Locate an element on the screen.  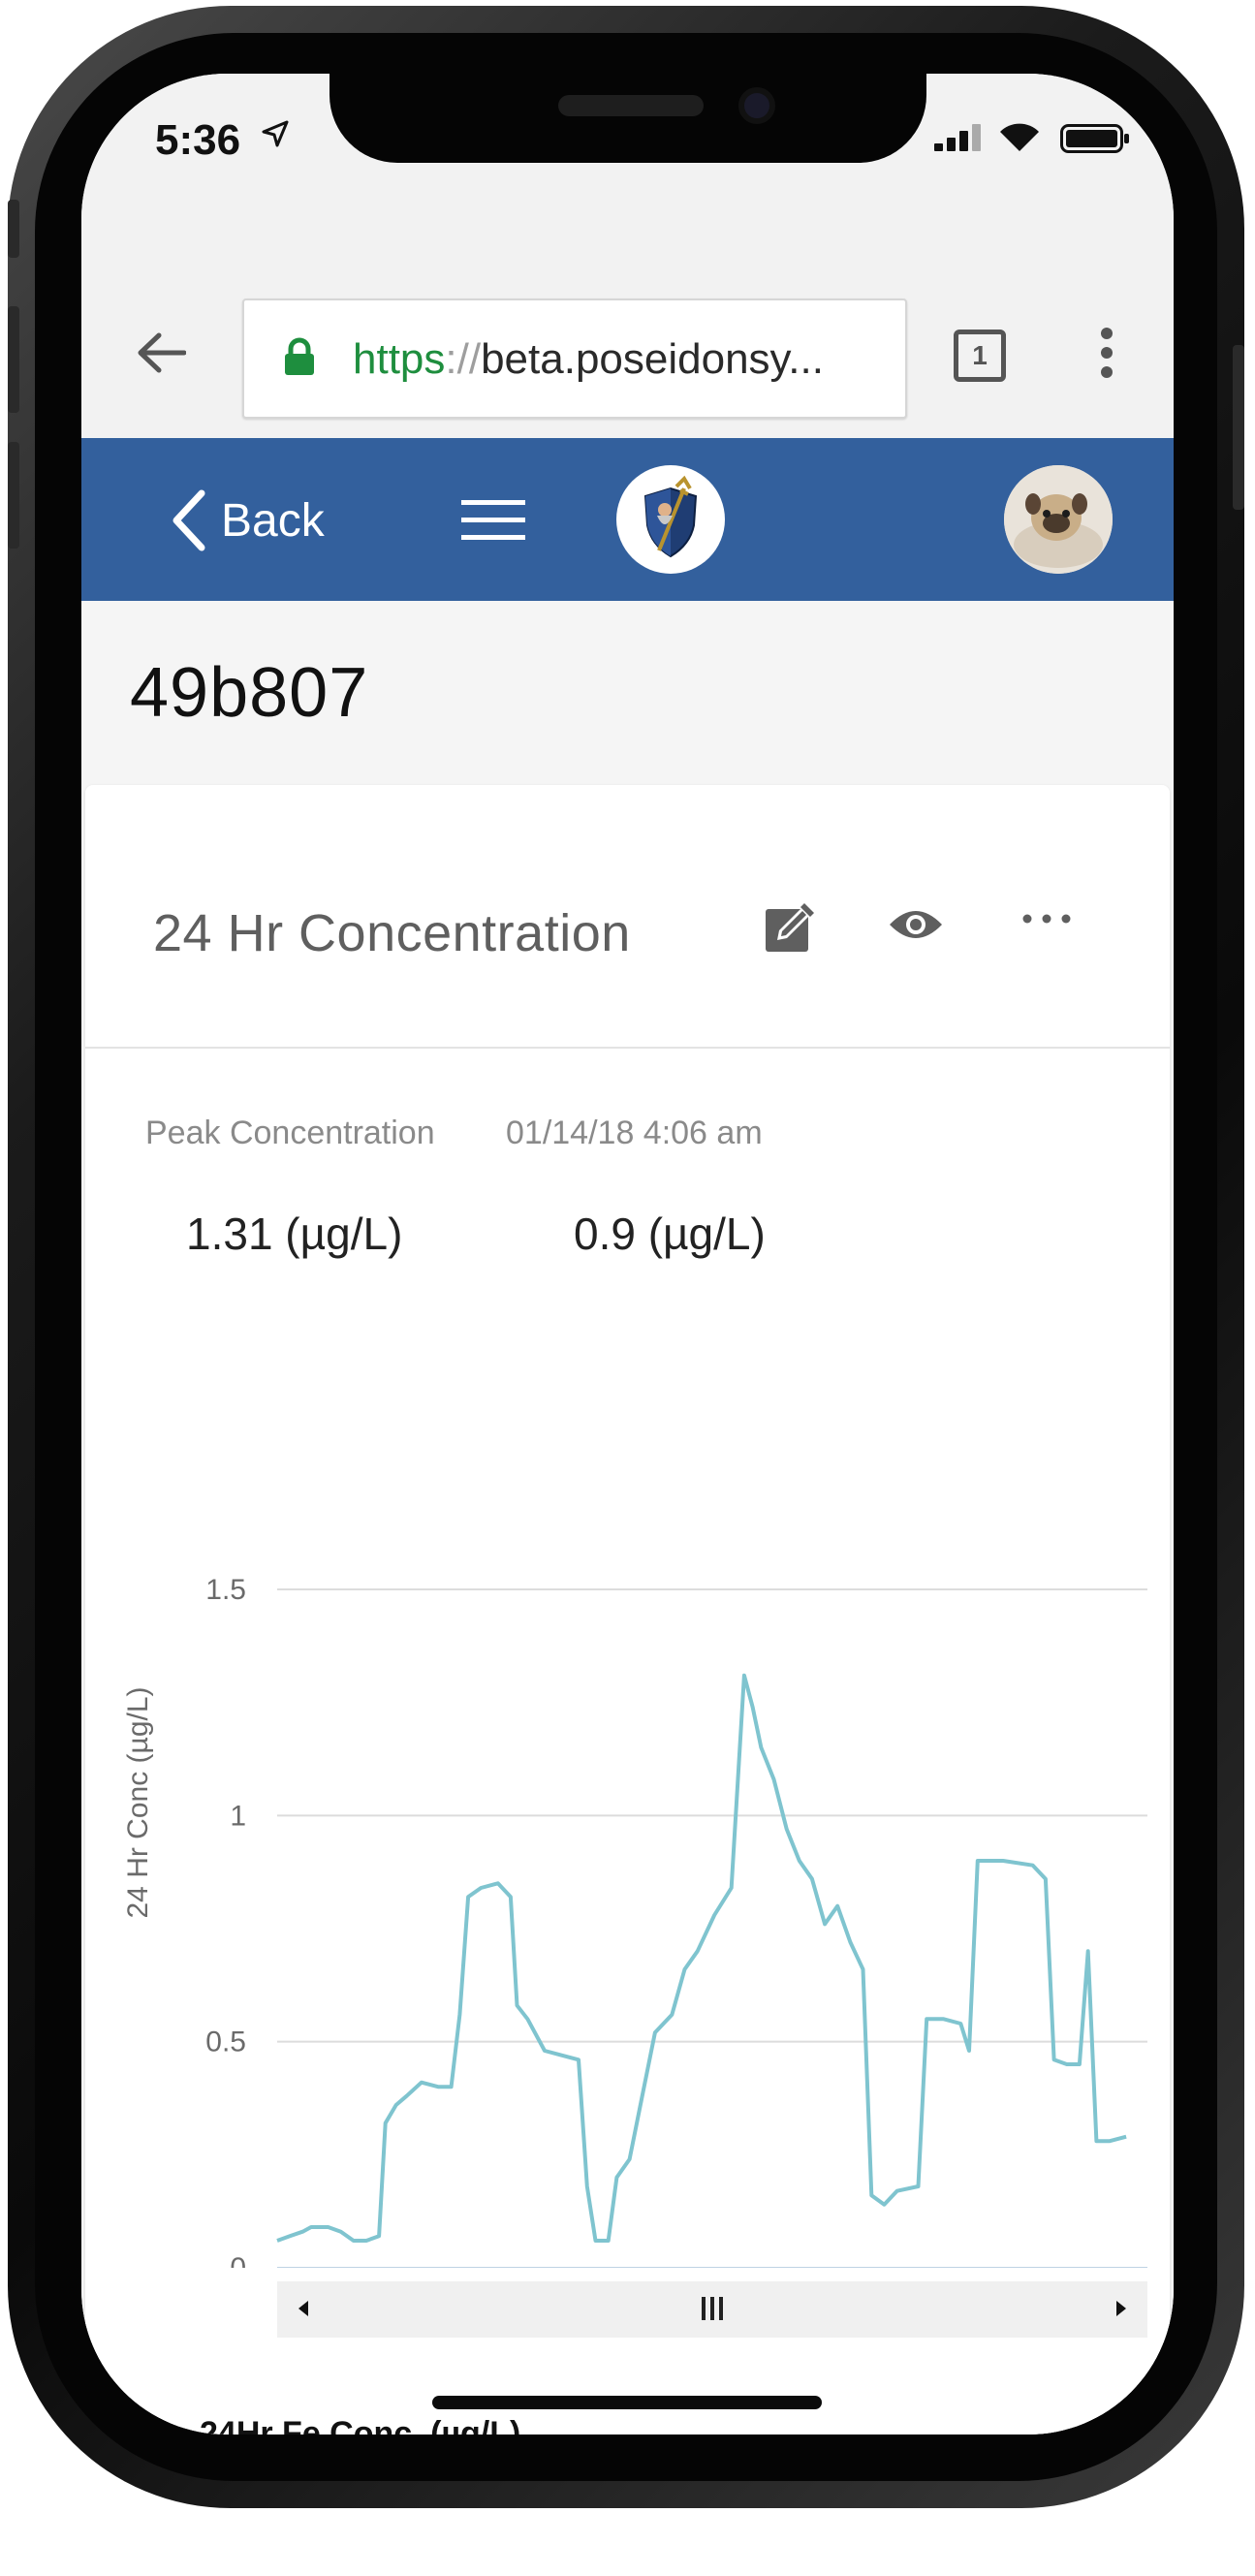
edit-icon is located at coordinates (791, 926).